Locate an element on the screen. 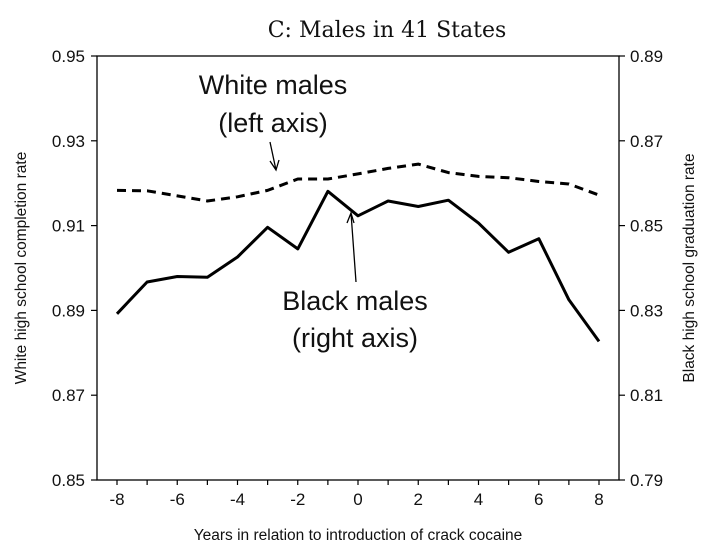 This screenshot has width=708, height=548. right-tick-label: 0.87 is located at coordinates (646, 141).